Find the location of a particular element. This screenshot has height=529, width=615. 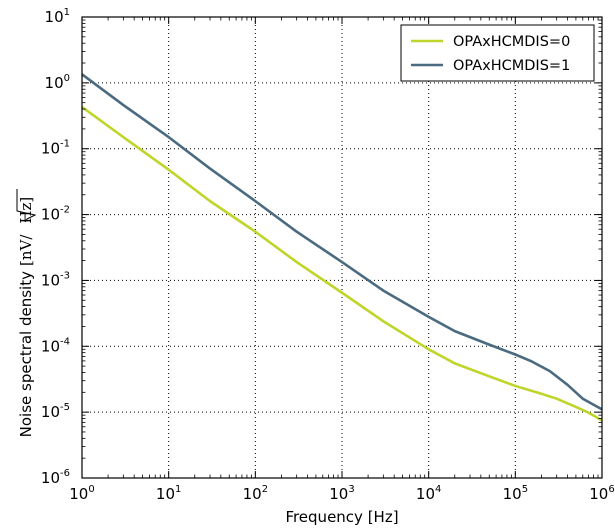

y-tick-exponent: -6 is located at coordinates (65, 473).